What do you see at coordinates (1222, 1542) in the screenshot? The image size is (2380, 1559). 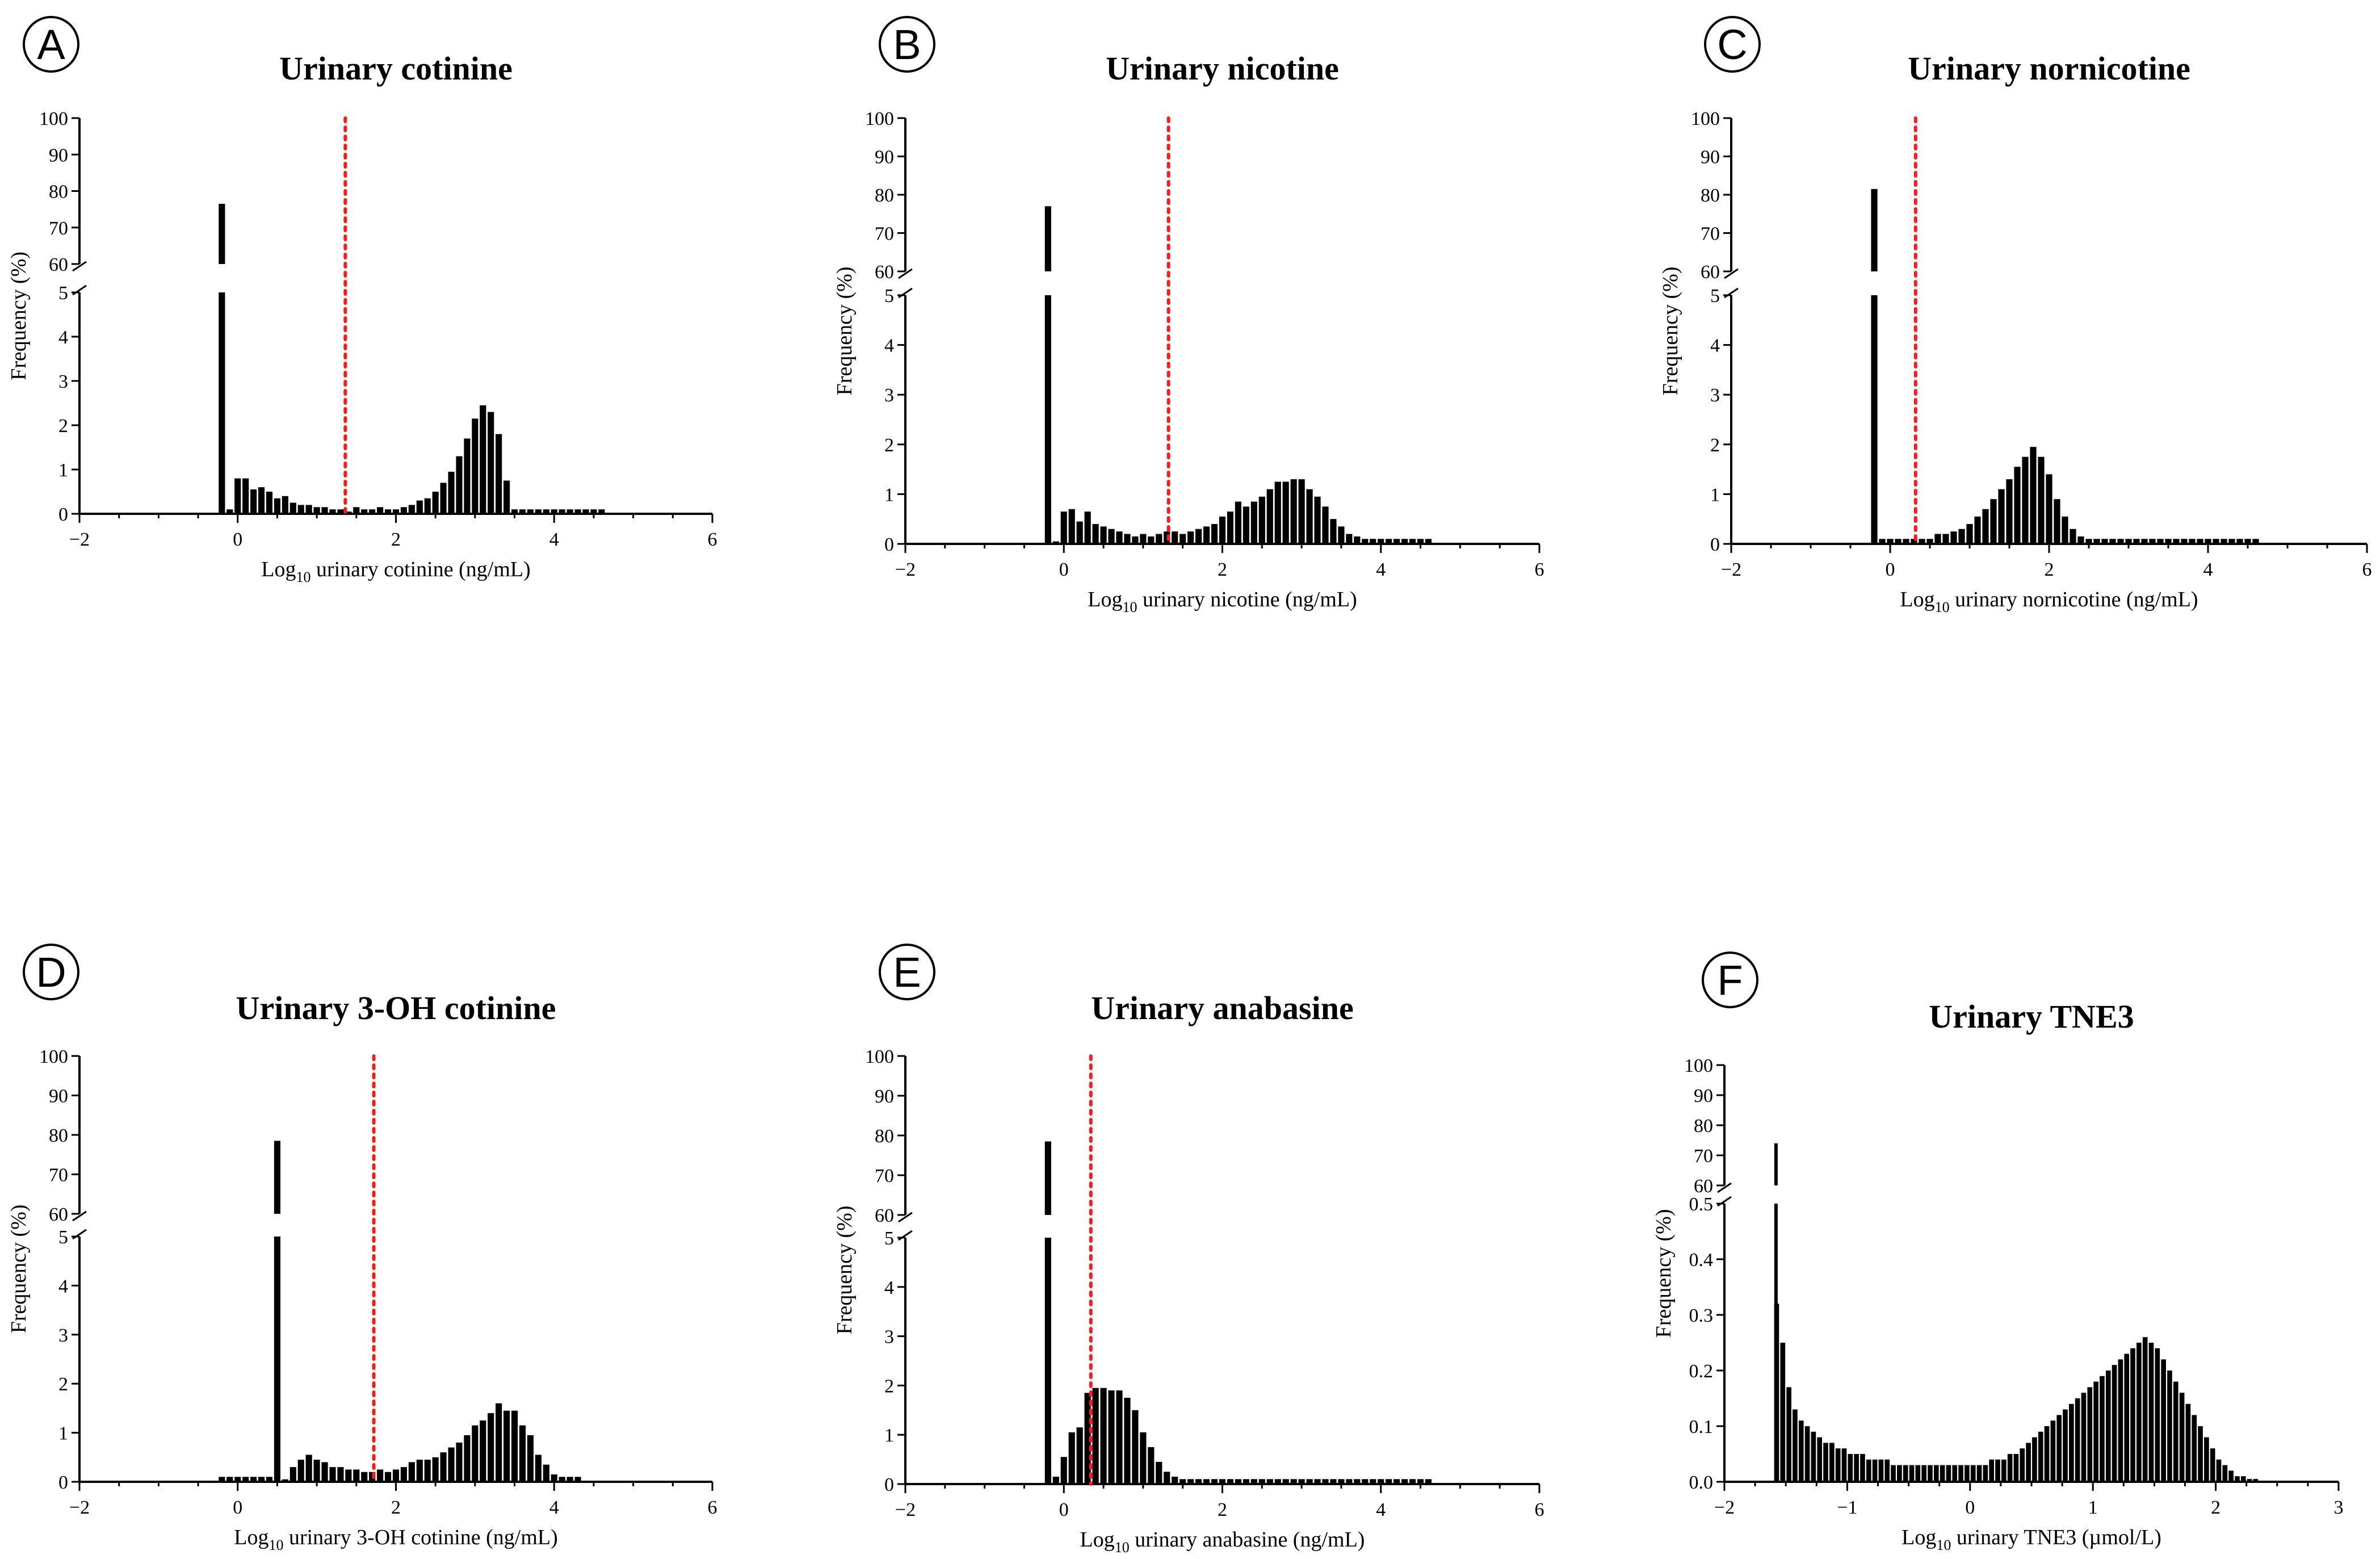 I see `x-axis-label: Log10 urinary anabasine (ng/mL)` at bounding box center [1222, 1542].